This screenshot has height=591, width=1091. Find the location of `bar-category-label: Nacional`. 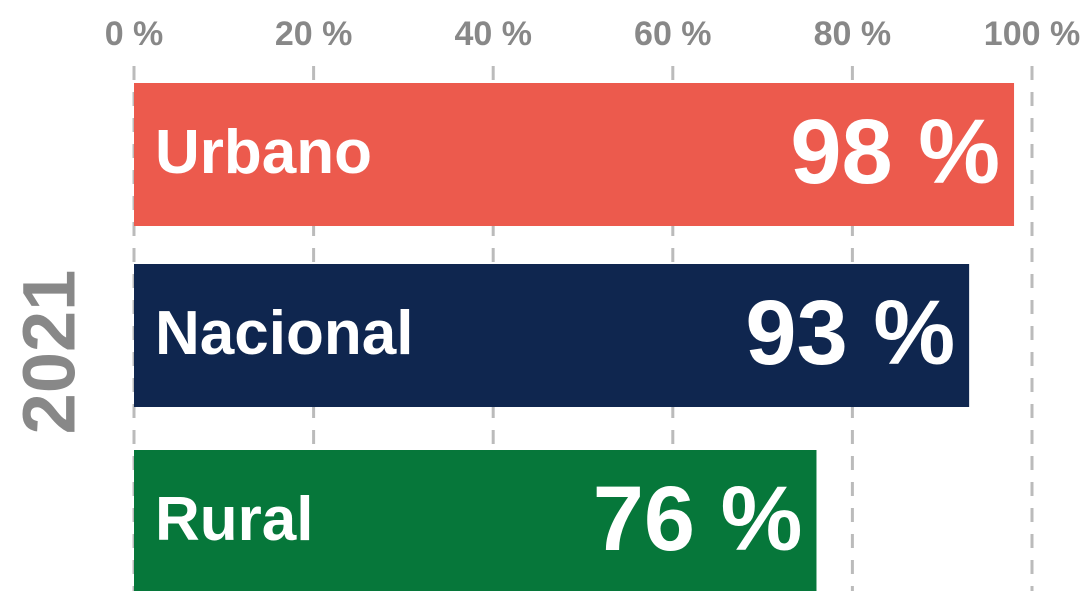

bar-category-label: Nacional is located at coordinates (284, 333).